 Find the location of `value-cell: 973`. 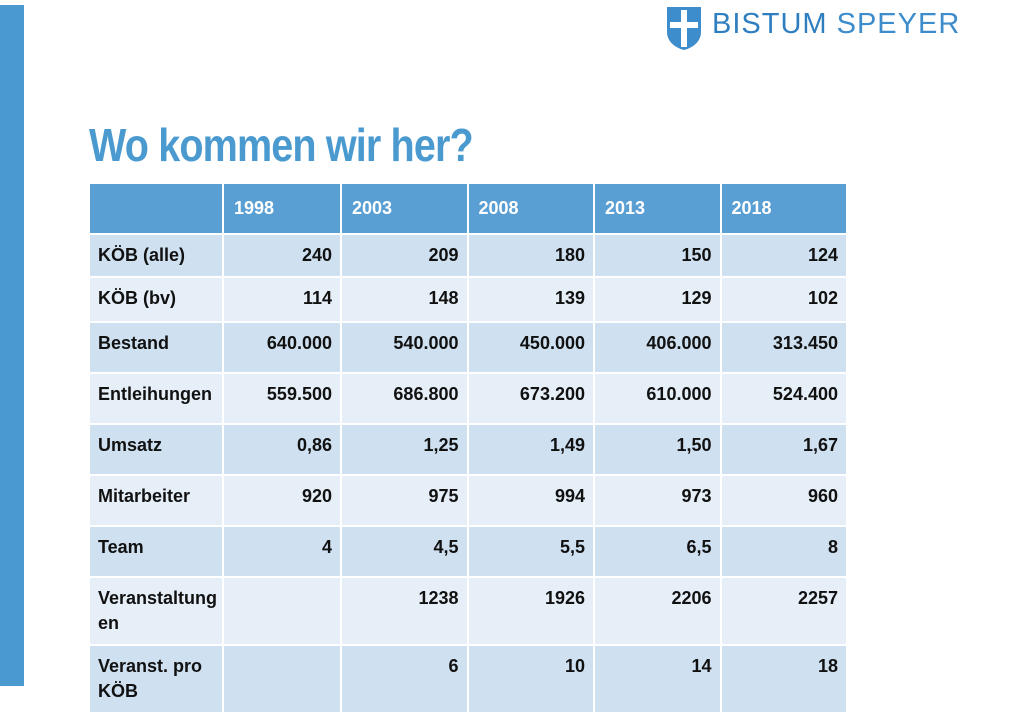

value-cell: 973 is located at coordinates (657, 500).